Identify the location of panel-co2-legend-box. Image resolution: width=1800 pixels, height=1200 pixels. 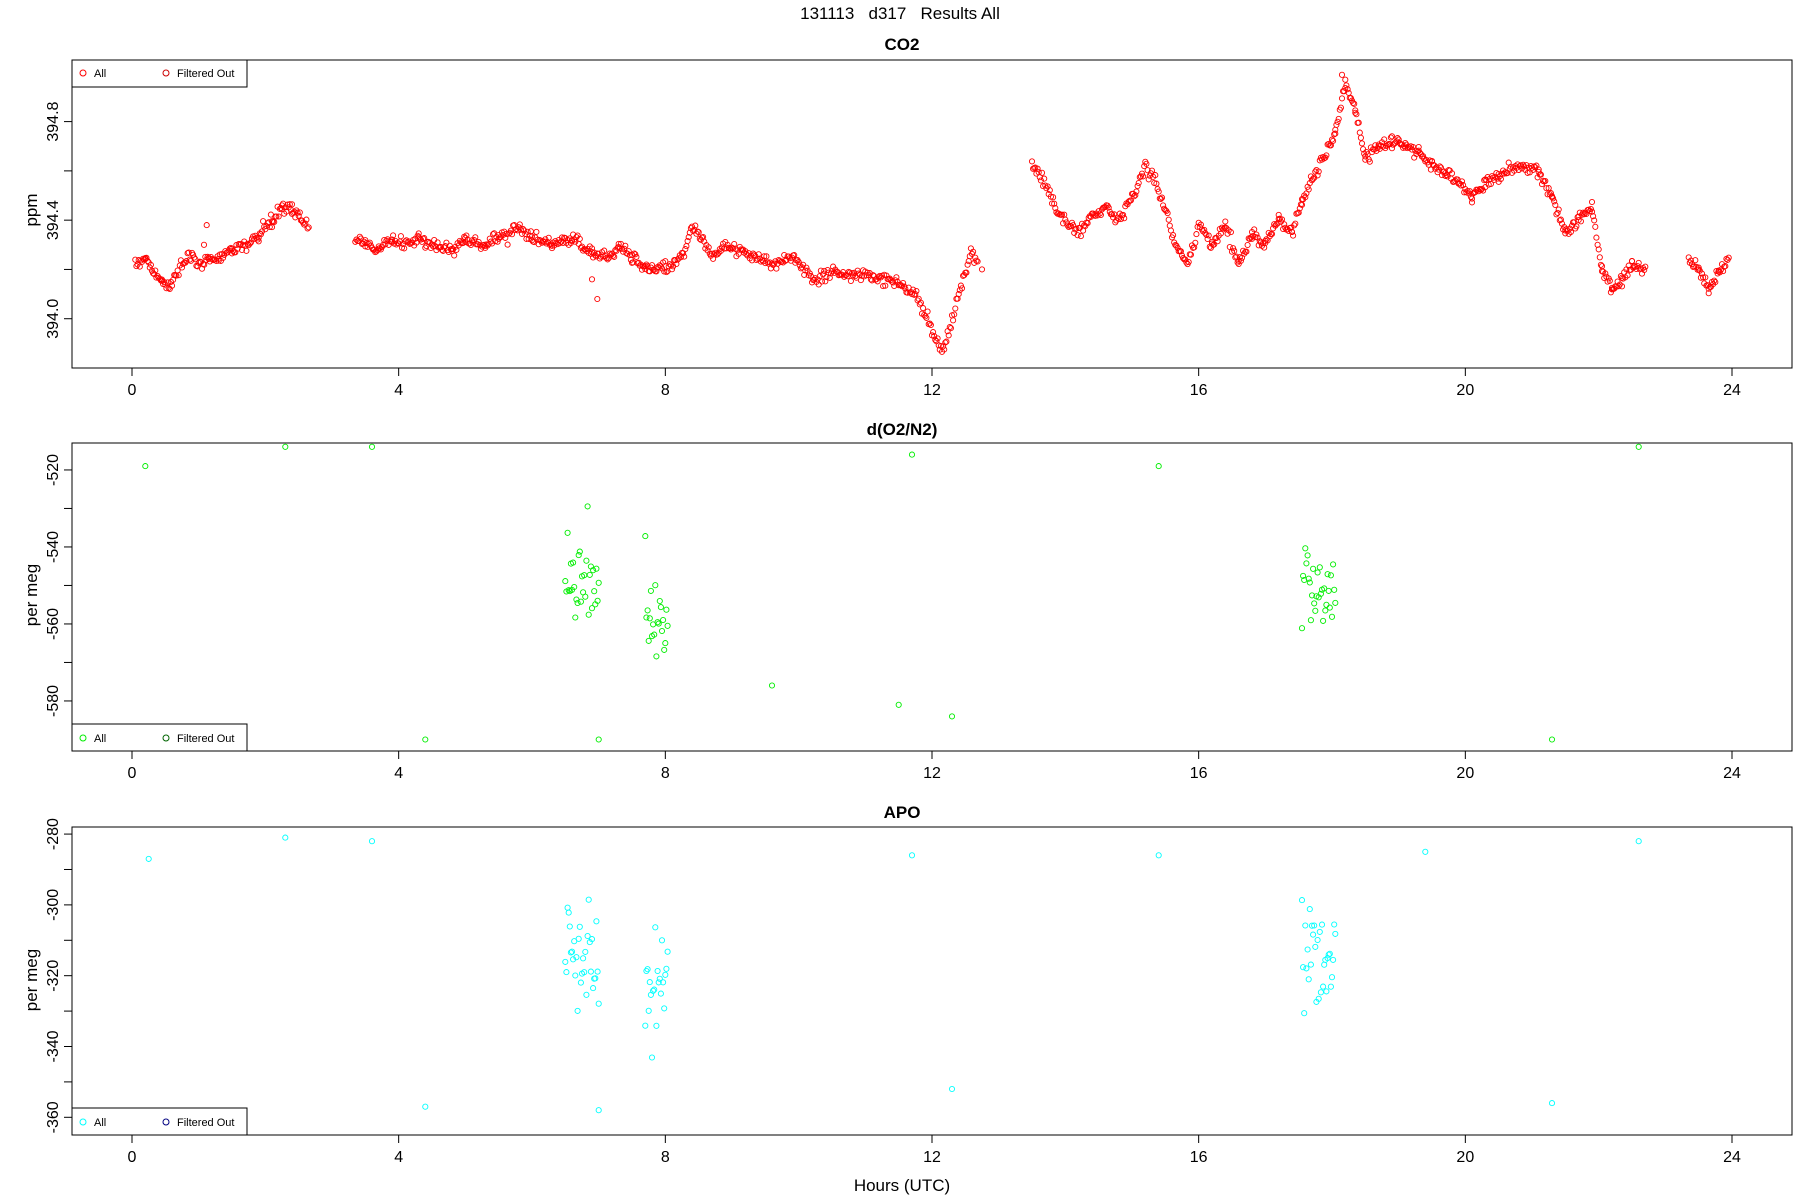
(159, 73).